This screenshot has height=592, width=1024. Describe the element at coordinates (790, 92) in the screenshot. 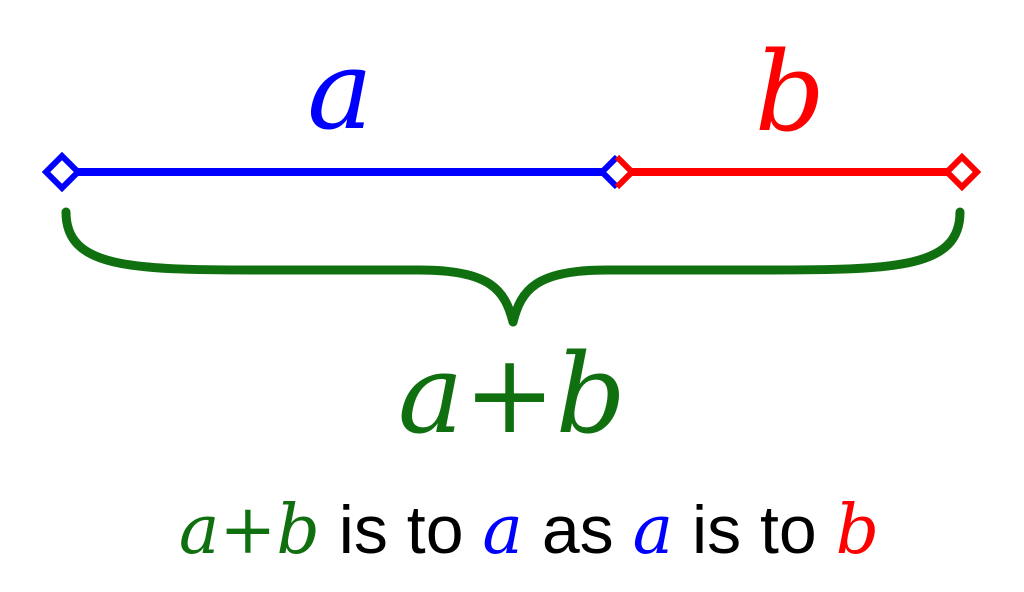

I see `label-b: b` at that location.